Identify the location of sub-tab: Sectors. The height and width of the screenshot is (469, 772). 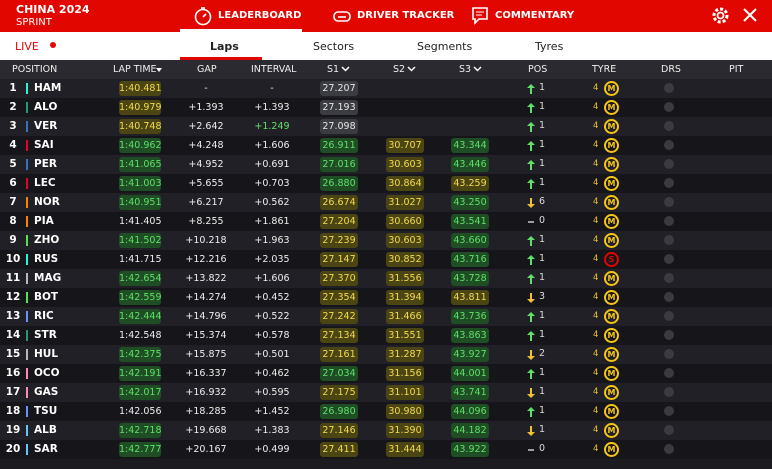
(334, 46).